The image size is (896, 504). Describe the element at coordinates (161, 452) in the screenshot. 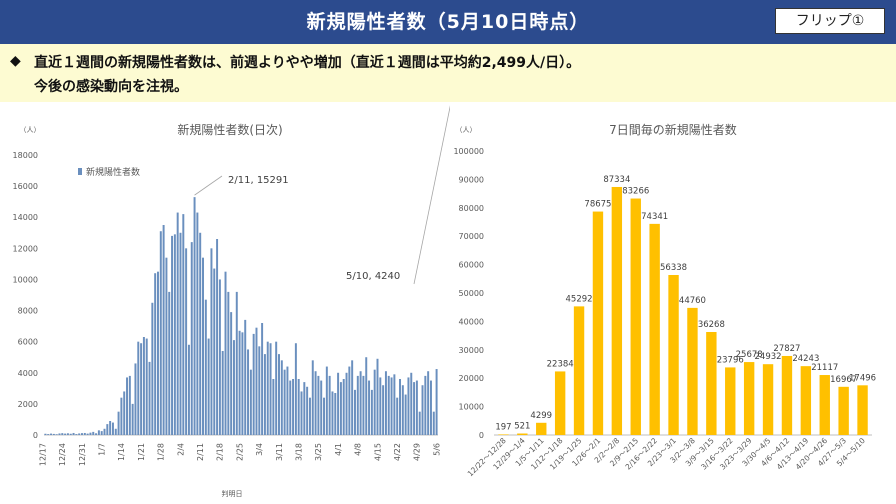

I see `x-tick-label: 1/28` at that location.